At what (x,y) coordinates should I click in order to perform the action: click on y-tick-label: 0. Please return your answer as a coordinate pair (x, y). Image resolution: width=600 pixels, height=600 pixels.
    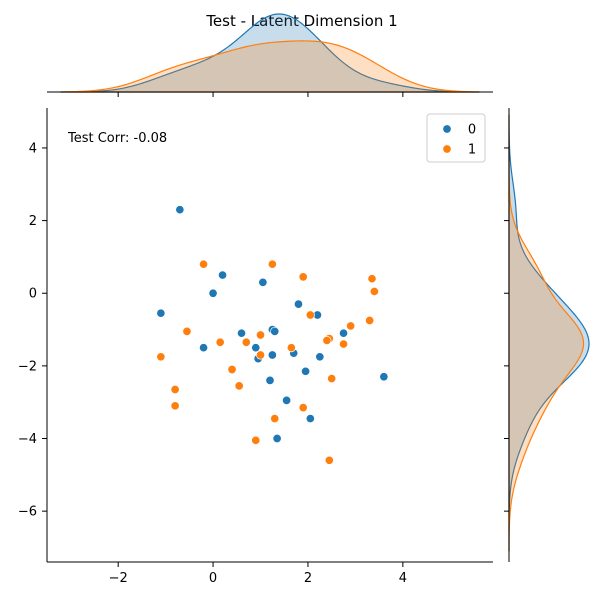
    Looking at the image, I should click on (33, 294).